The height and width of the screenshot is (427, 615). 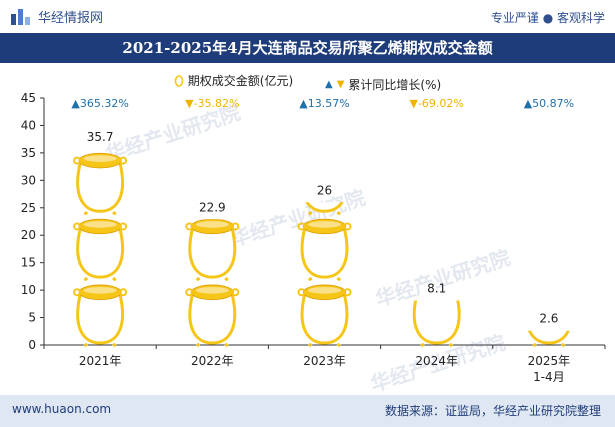 I want to click on legend-label-yoy: 累计同比增长(%), so click(x=395, y=84).